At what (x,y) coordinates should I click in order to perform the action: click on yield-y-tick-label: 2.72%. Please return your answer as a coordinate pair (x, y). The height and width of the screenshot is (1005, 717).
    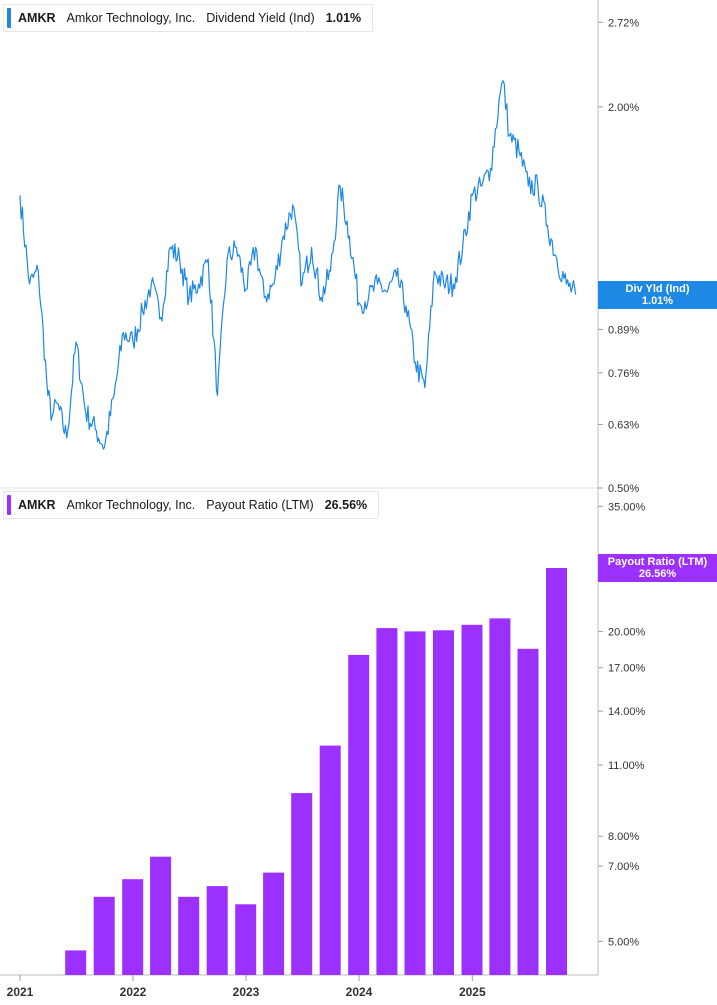
    Looking at the image, I should click on (623, 23).